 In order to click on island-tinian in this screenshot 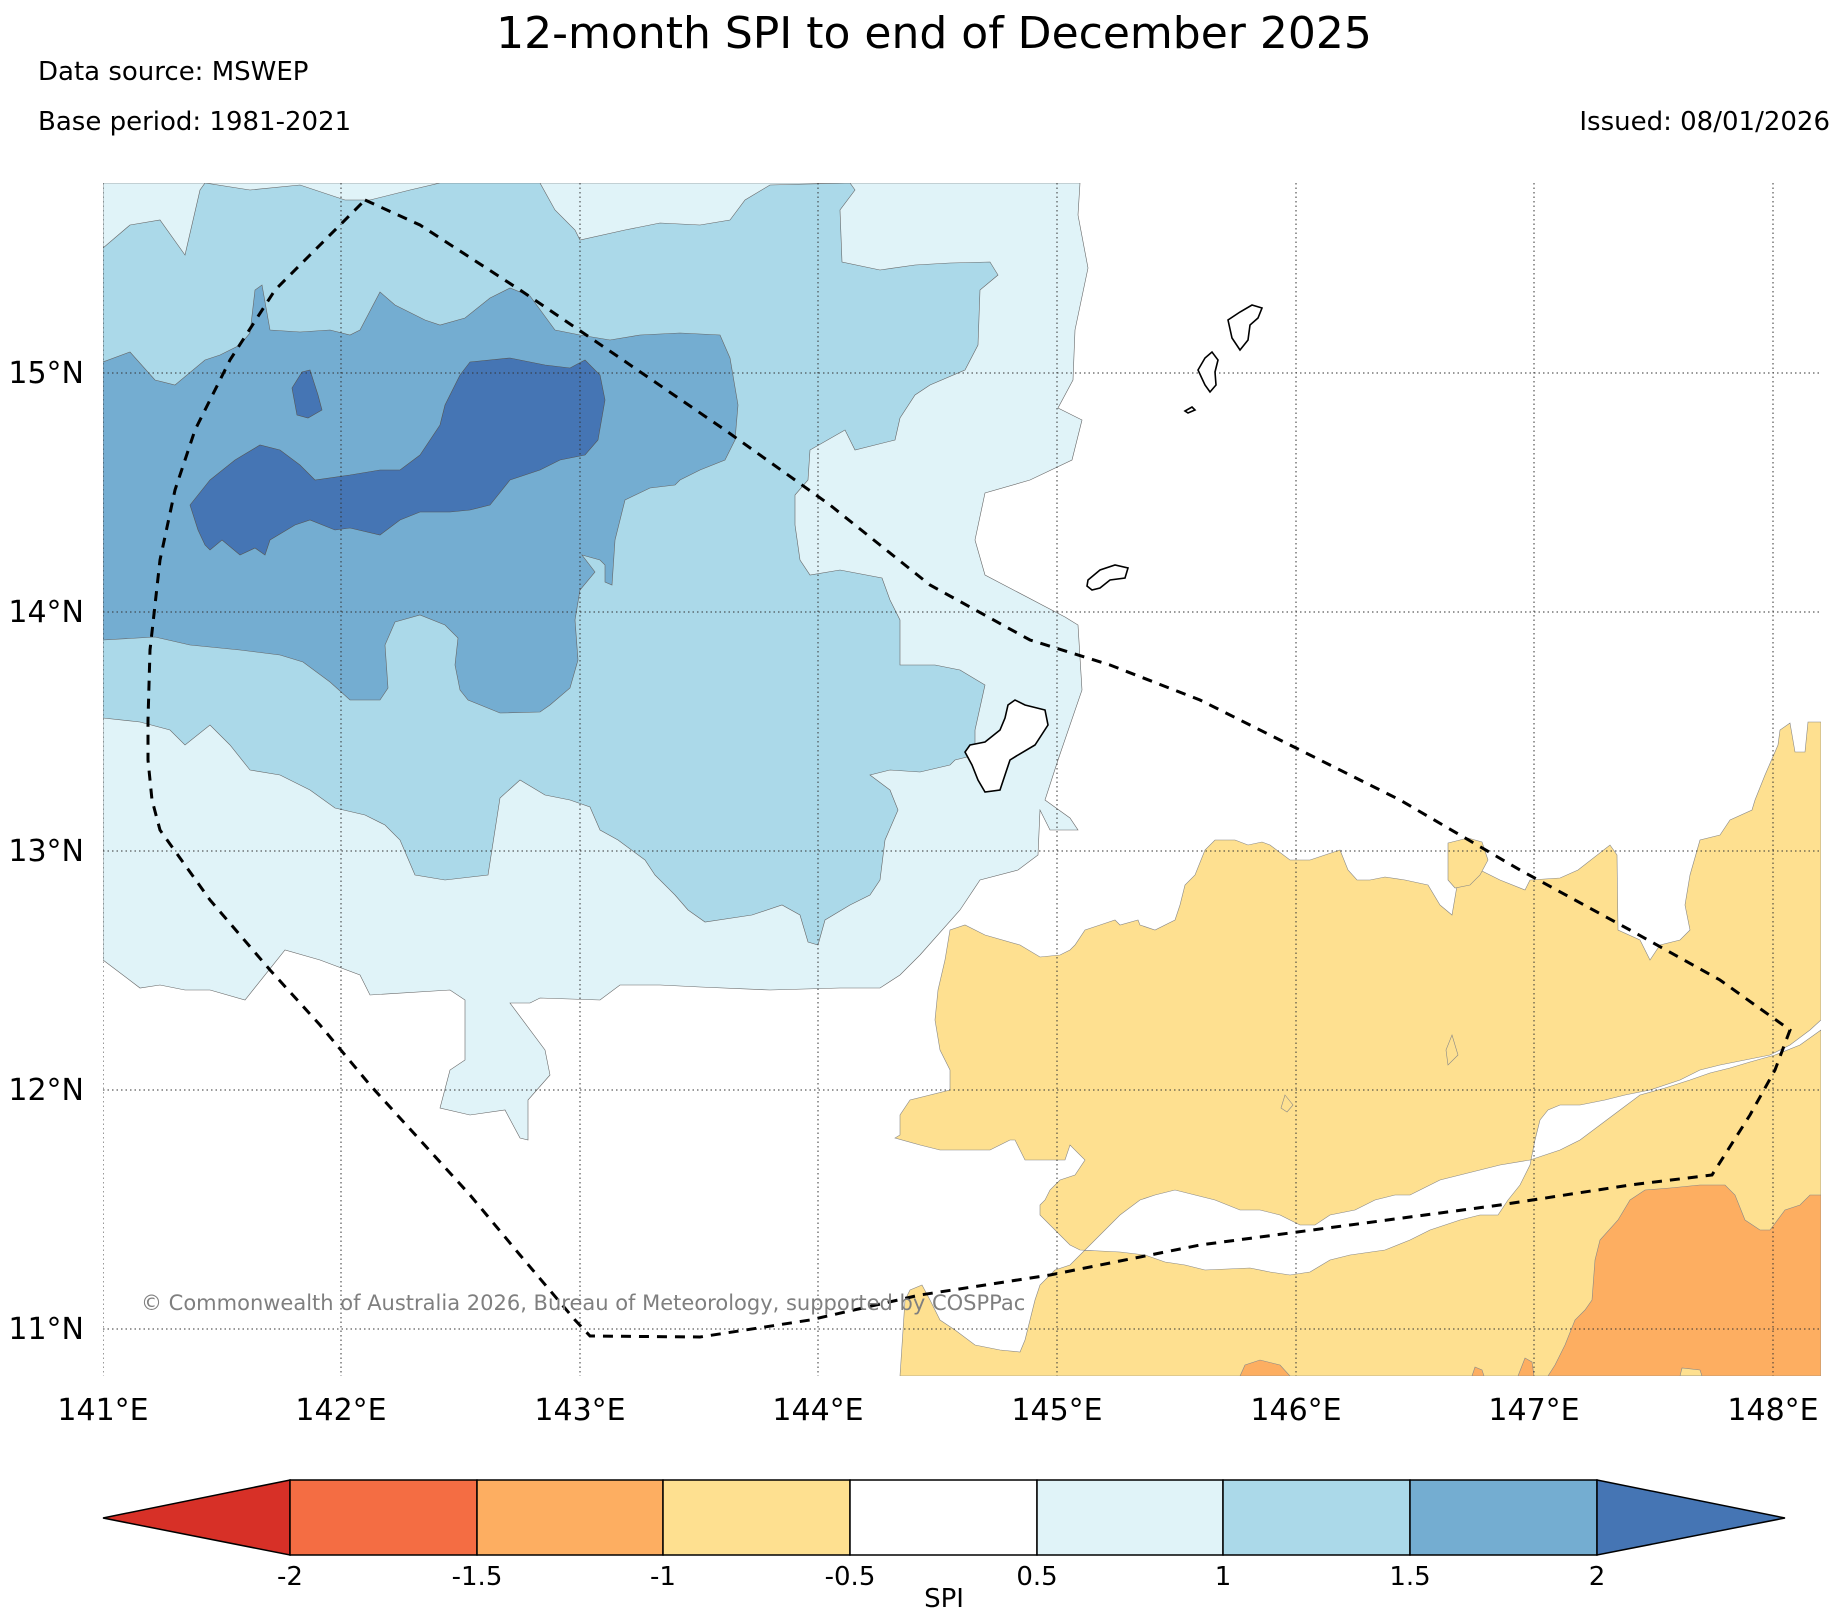, I will do `click(1208, 372)`.